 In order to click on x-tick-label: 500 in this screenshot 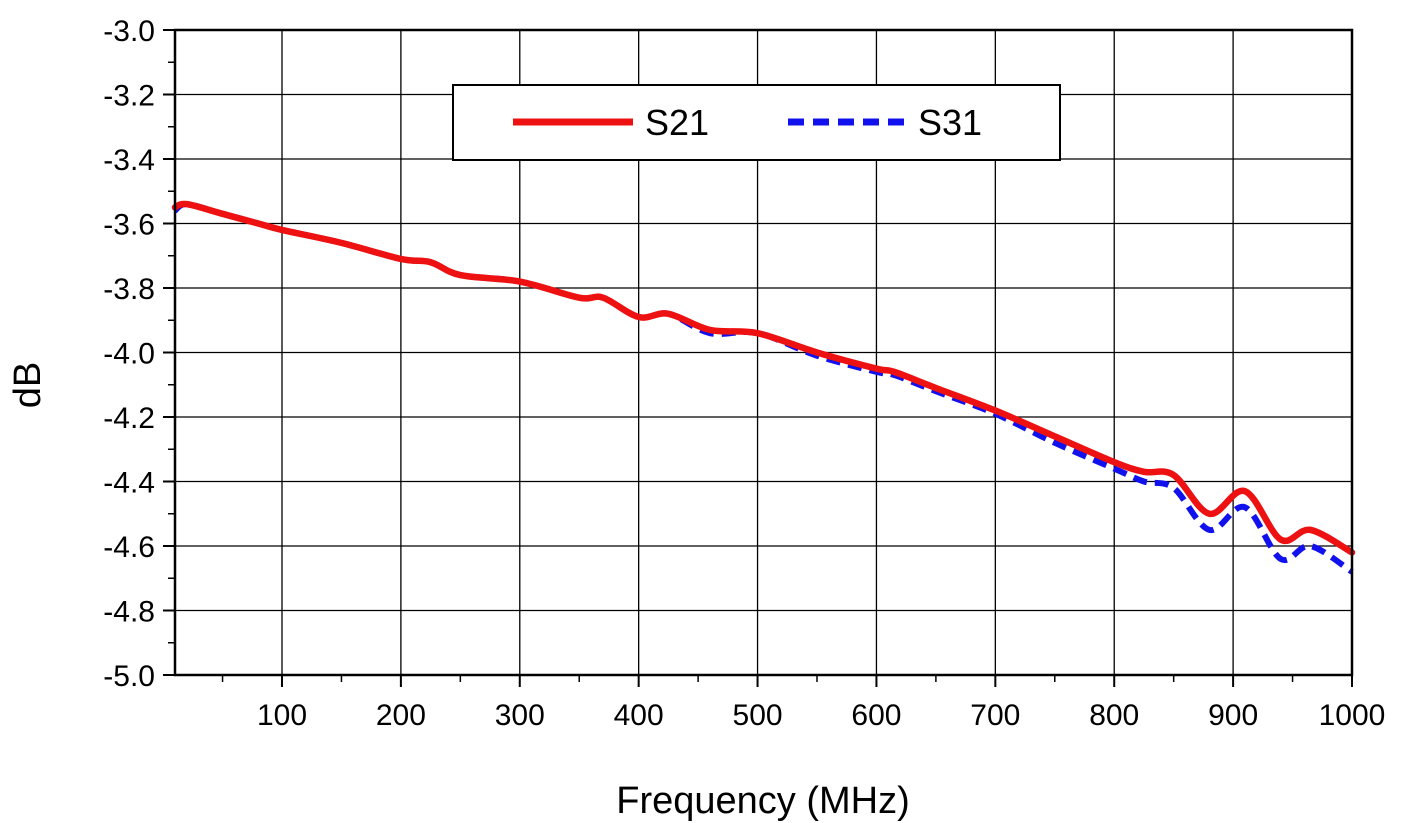, I will do `click(758, 715)`.